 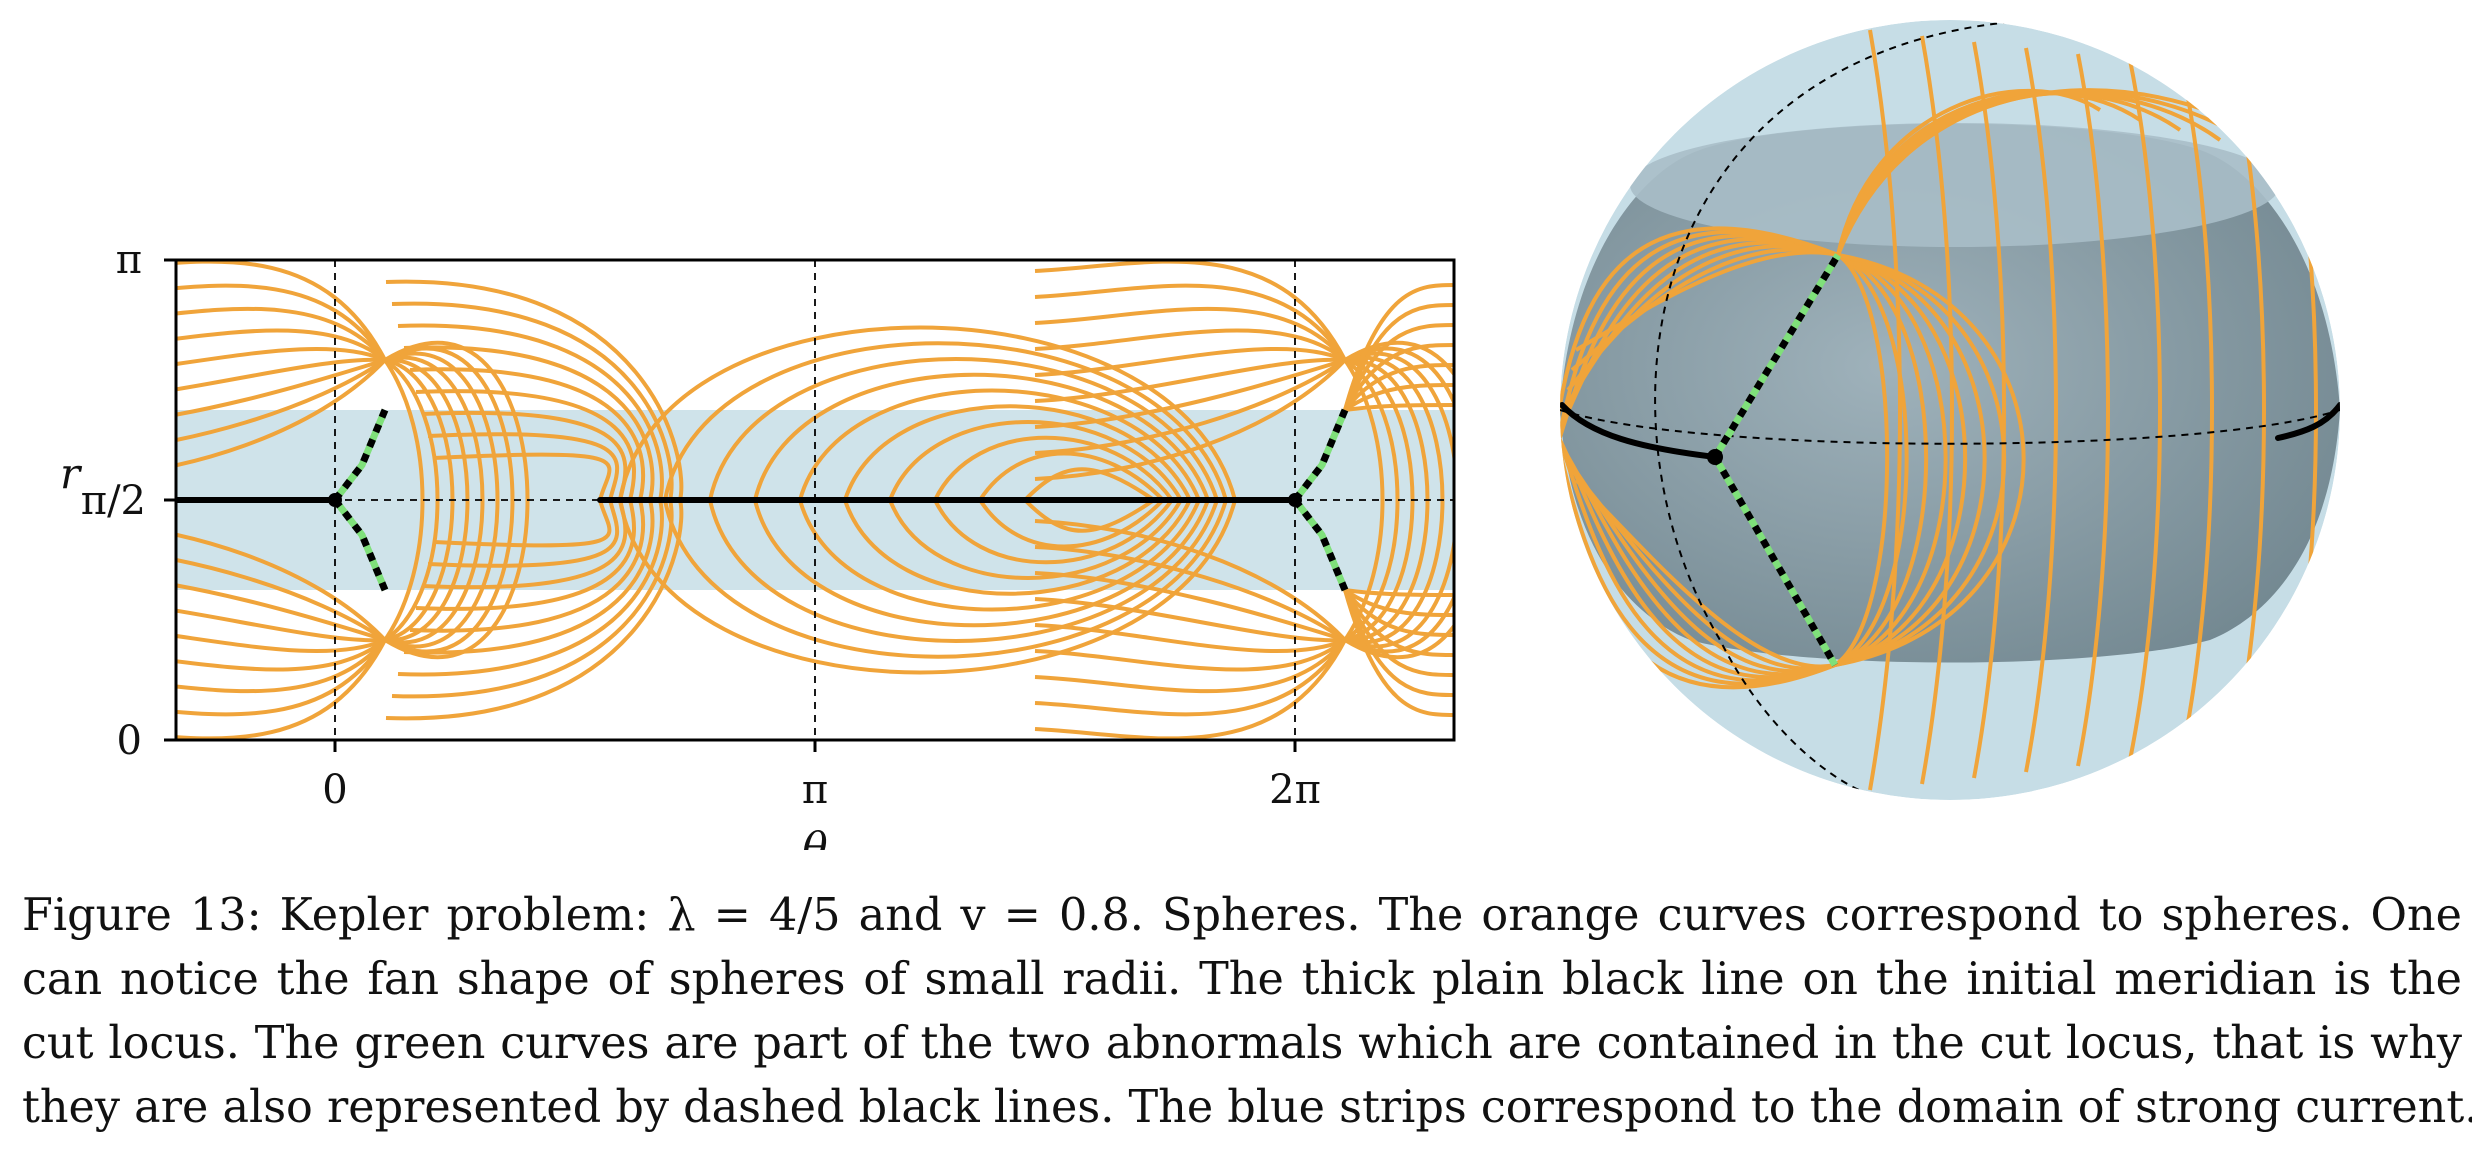 What do you see at coordinates (1295, 790) in the screenshot?
I see `x-tick-label-2pi: 2π` at bounding box center [1295, 790].